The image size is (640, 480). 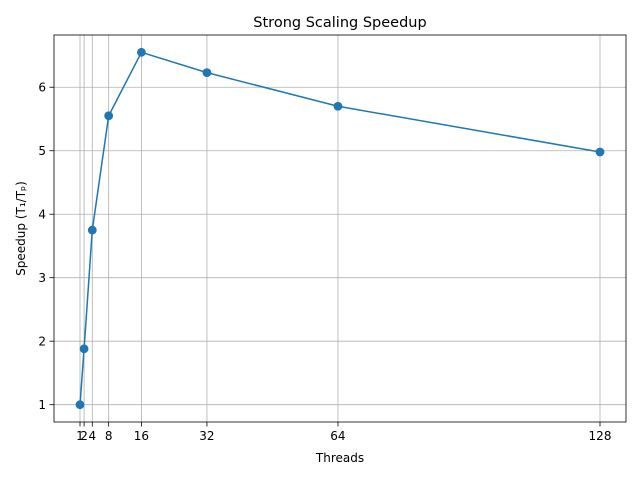 I want to click on x-axis-title: Threads, so click(x=339, y=458).